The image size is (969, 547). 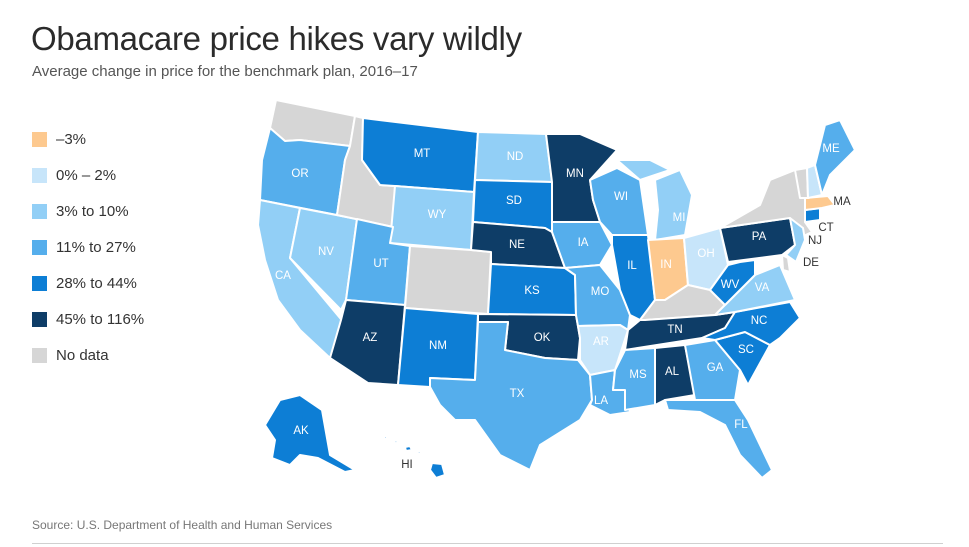 I want to click on footer-divider, so click(x=487, y=543).